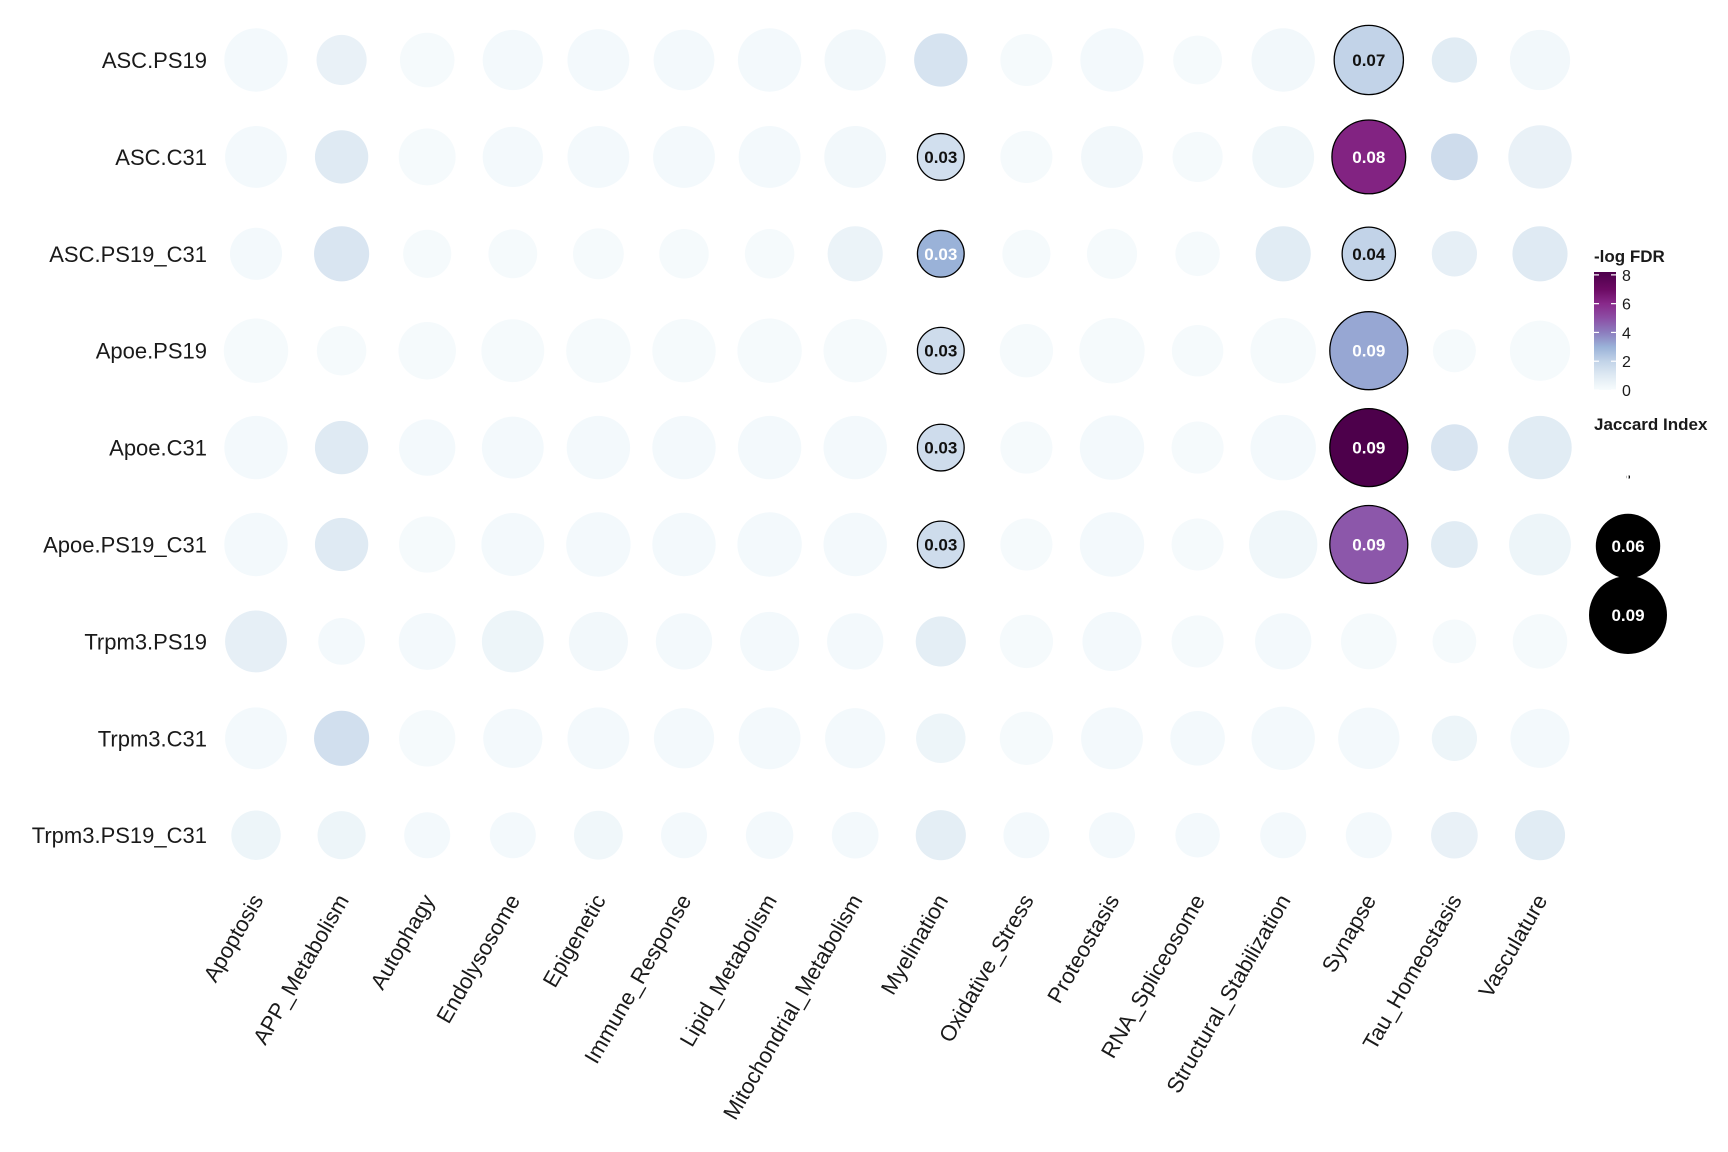 The width and height of the screenshot is (1728, 1152). What do you see at coordinates (769, 156) in the screenshot?
I see `dot-ASC.C31-Lipid_Metabolism` at bounding box center [769, 156].